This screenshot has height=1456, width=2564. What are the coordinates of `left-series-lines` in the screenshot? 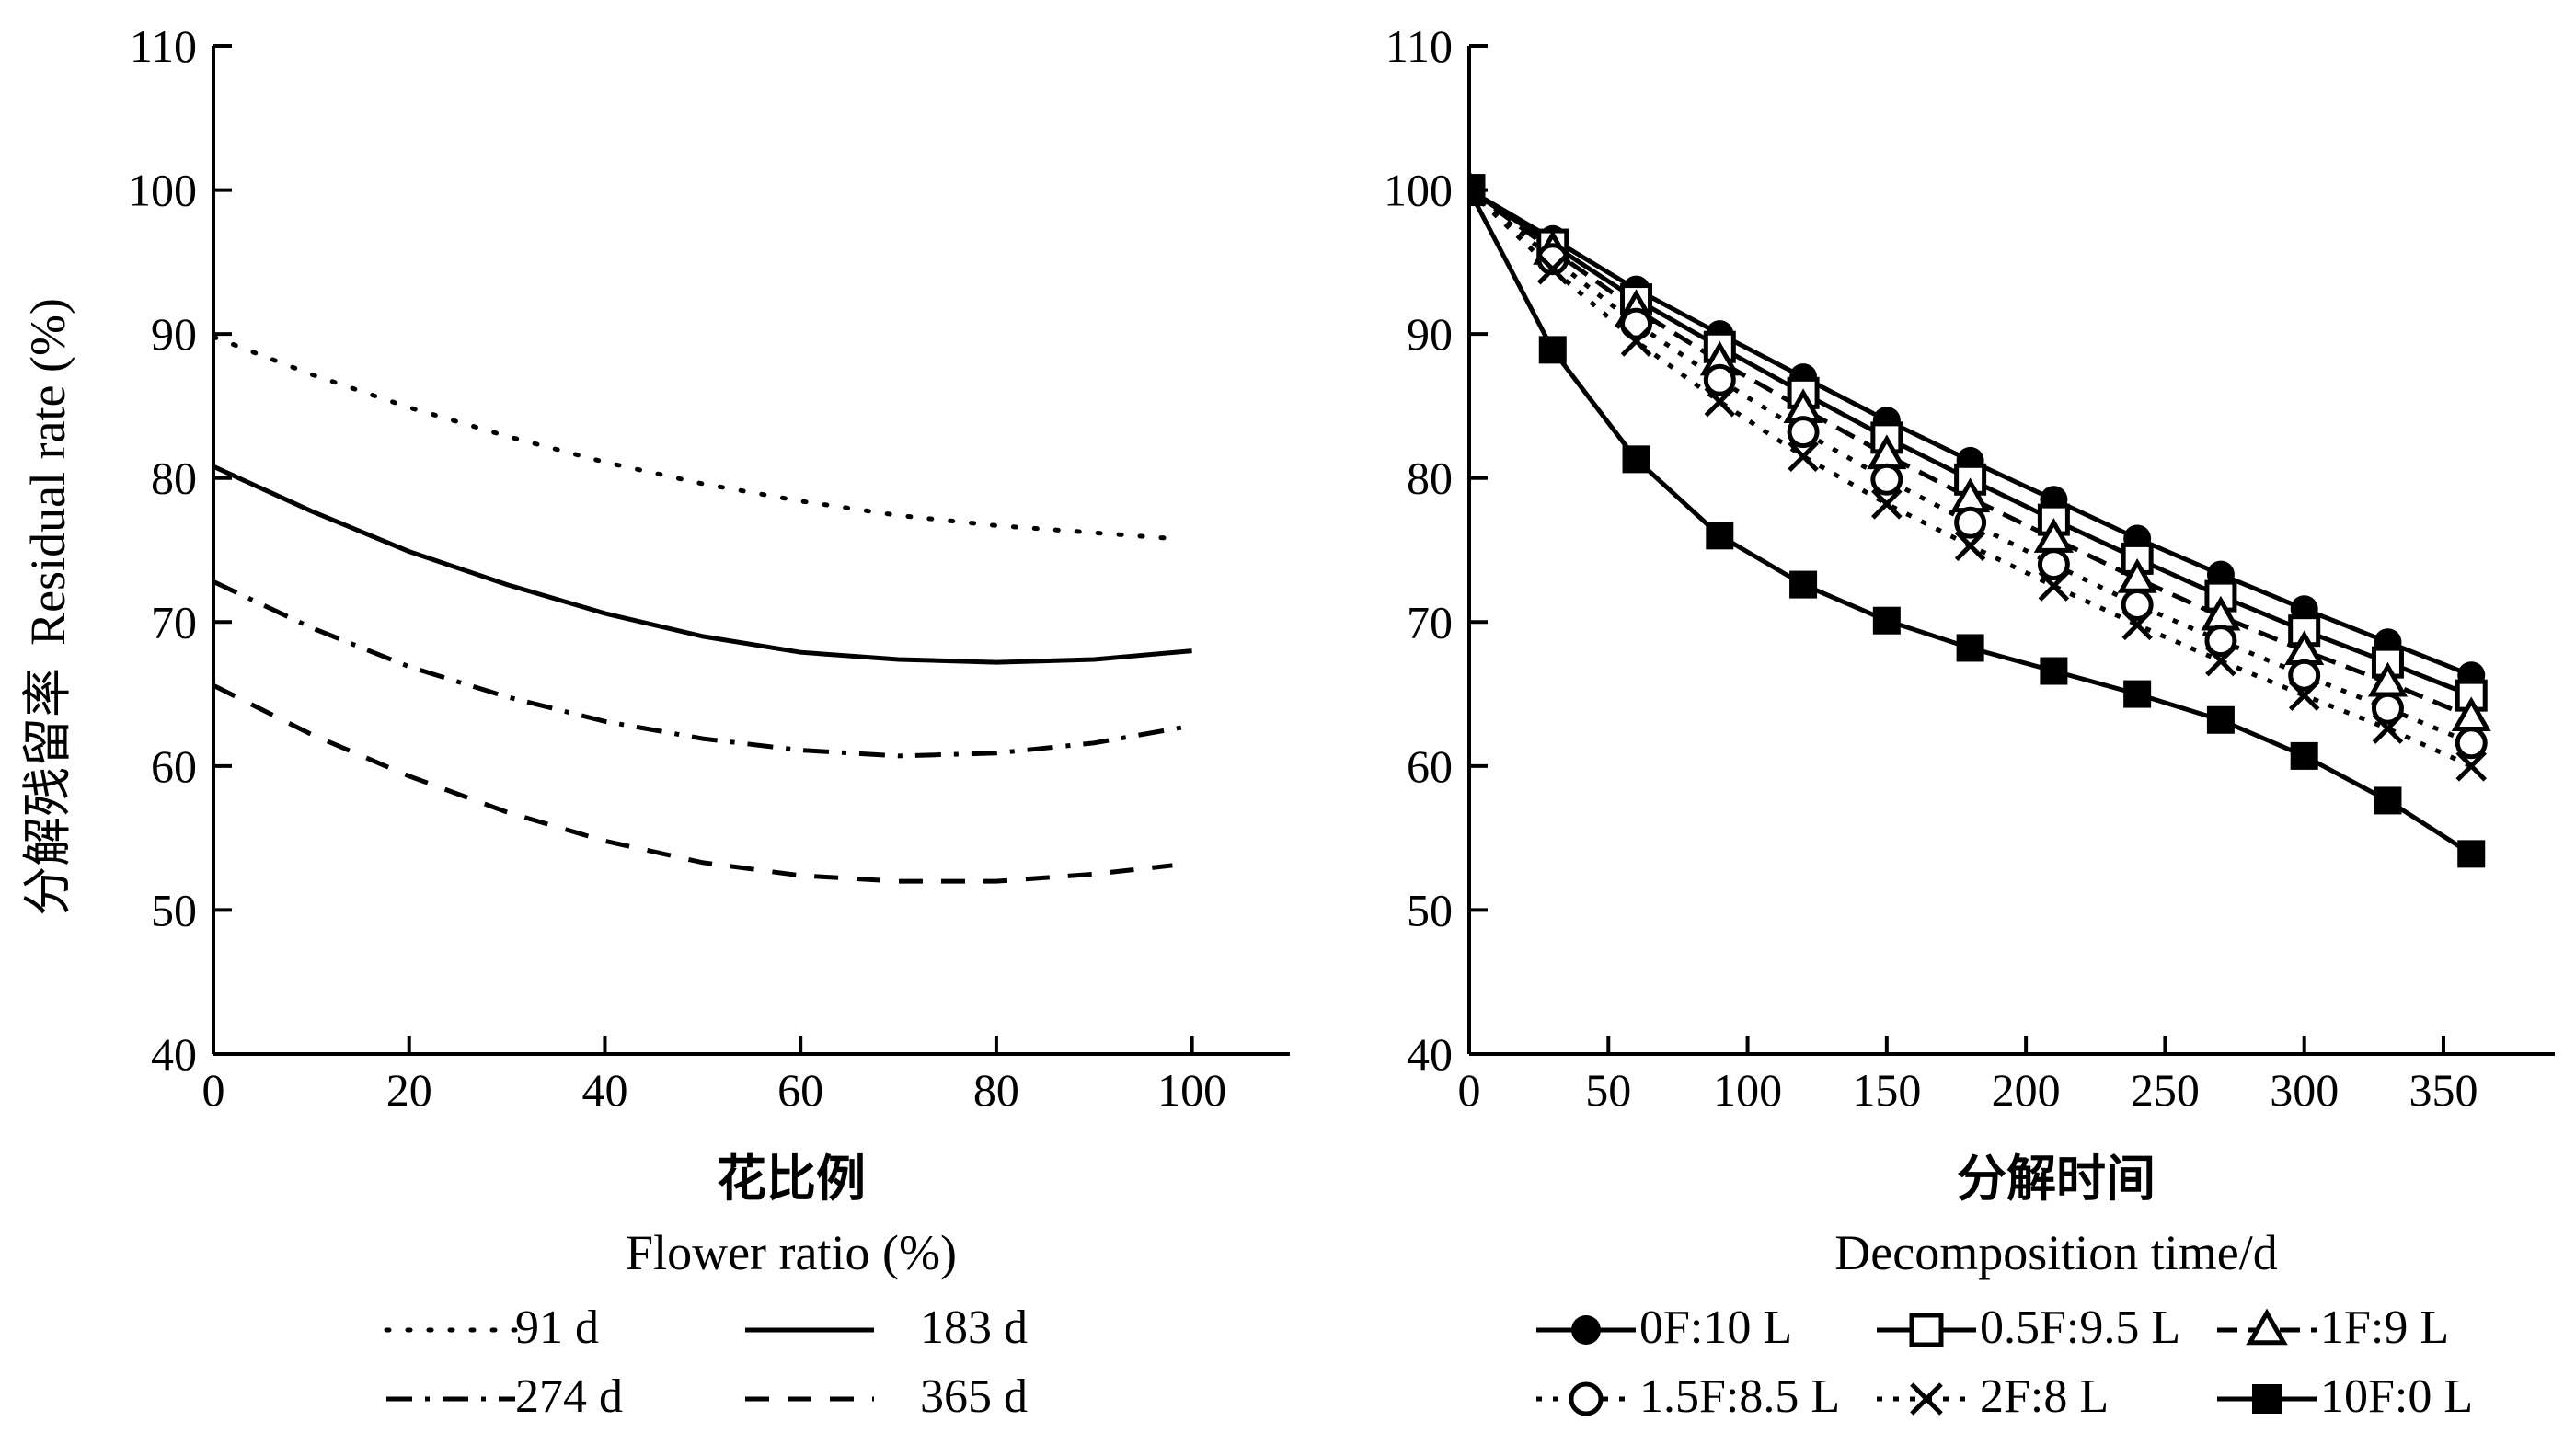 It's located at (703, 609).